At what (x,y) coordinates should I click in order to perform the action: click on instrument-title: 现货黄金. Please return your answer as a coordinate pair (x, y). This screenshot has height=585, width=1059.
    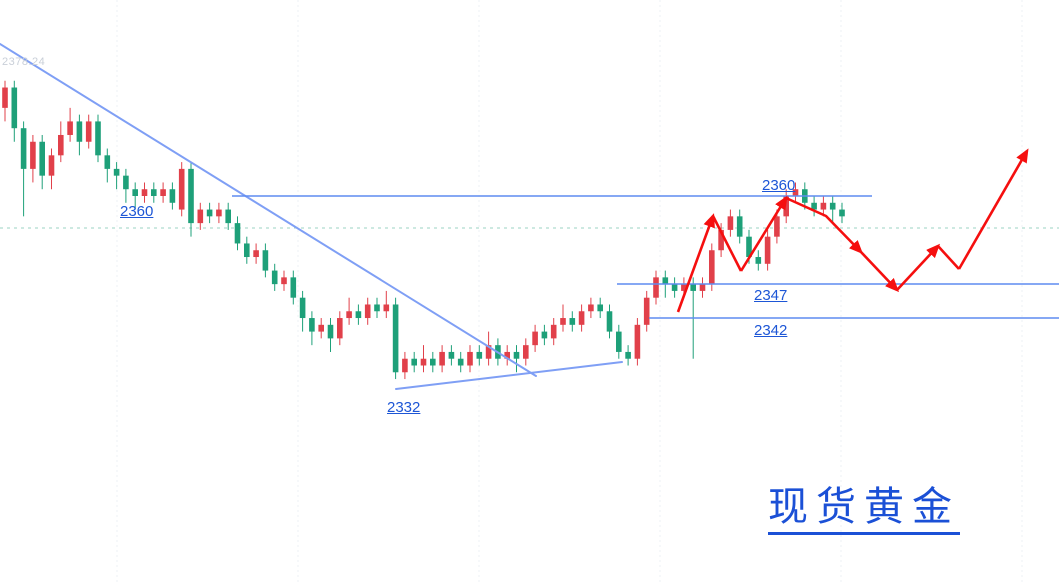
    Looking at the image, I should click on (864, 510).